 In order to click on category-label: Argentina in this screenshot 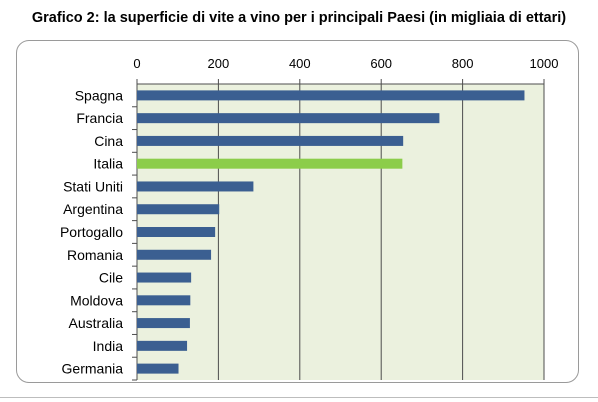, I will do `click(93, 209)`.